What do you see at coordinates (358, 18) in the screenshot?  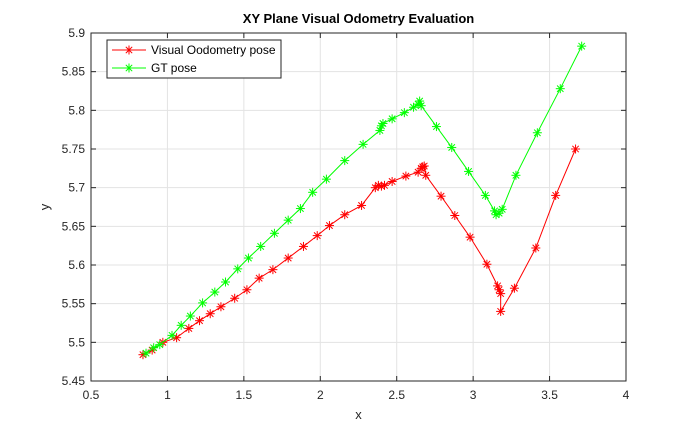 I see `chart-title: XY Plane Visual Odometry Evaluation` at bounding box center [358, 18].